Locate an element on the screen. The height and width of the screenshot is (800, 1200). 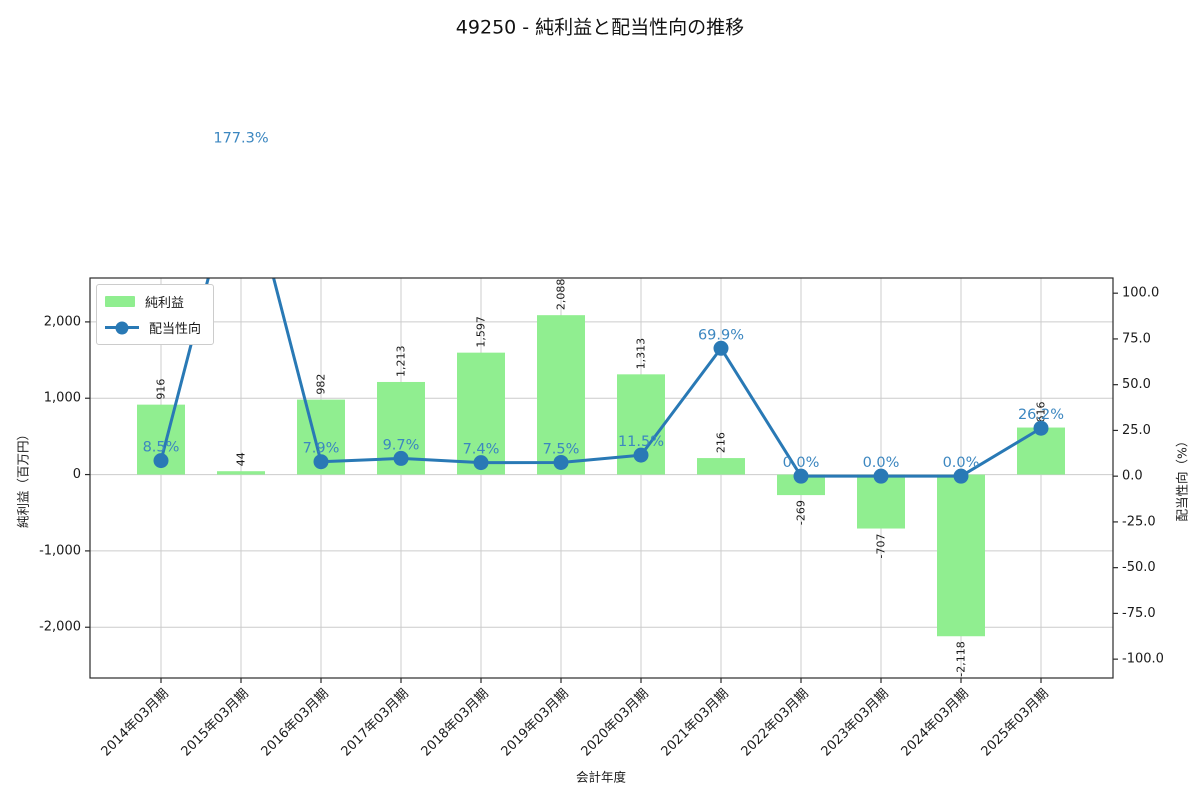
line-value-label: 8.5% is located at coordinates (161, 448).